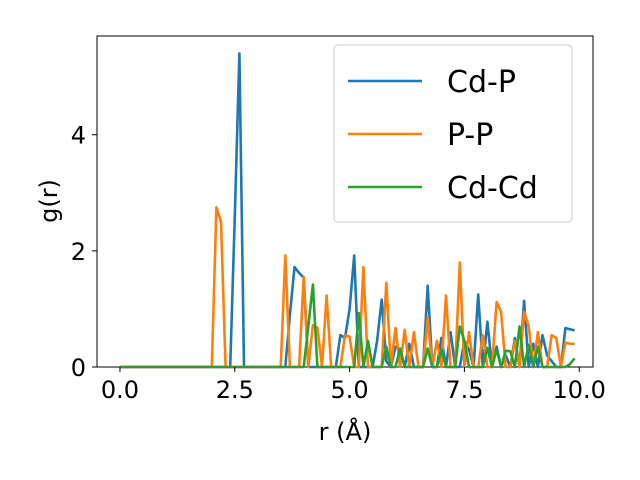 This screenshot has width=640, height=480. I want to click on legend-label-p-p: P-P, so click(470, 135).